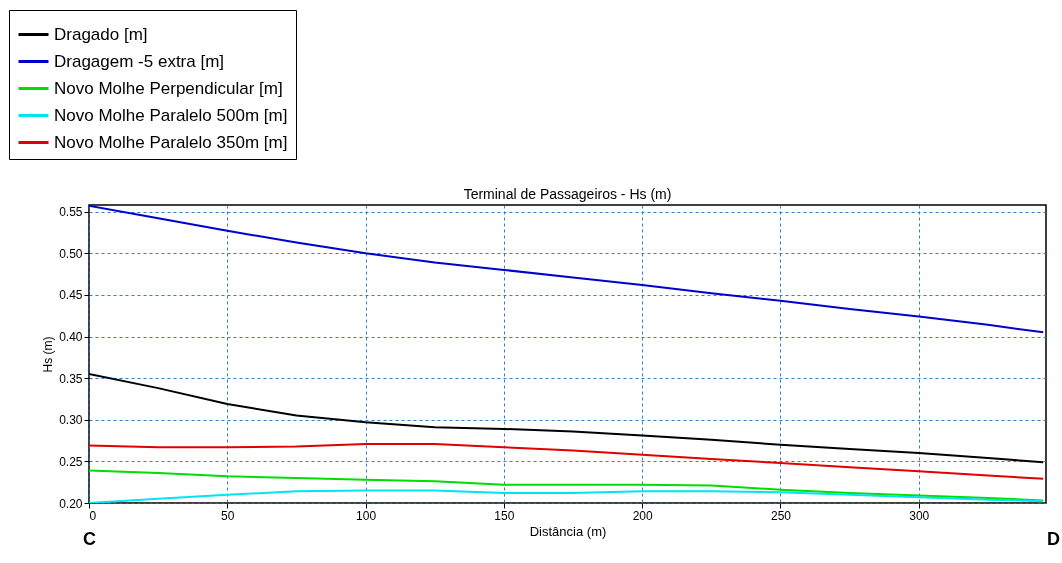  What do you see at coordinates (1053, 539) in the screenshot?
I see `text: D` at bounding box center [1053, 539].